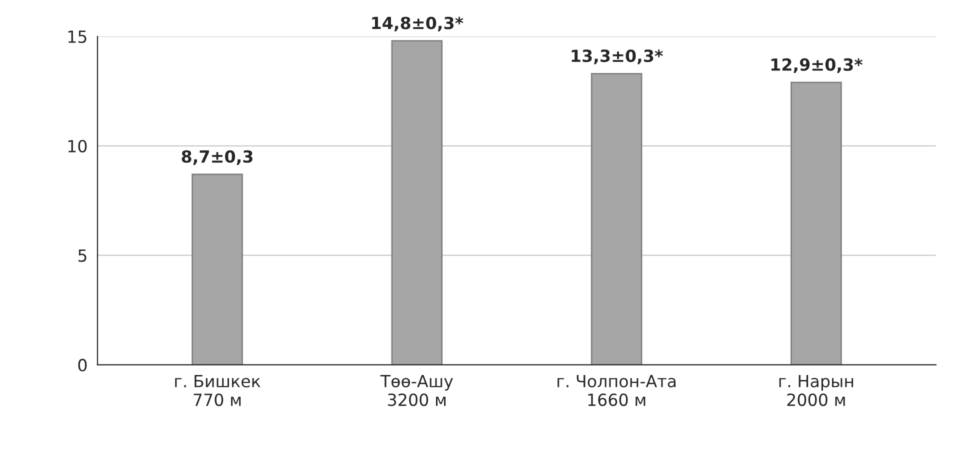 The width and height of the screenshot is (975, 456). What do you see at coordinates (817, 66) in the screenshot?
I see `data-label: 12,9±0,3*` at bounding box center [817, 66].